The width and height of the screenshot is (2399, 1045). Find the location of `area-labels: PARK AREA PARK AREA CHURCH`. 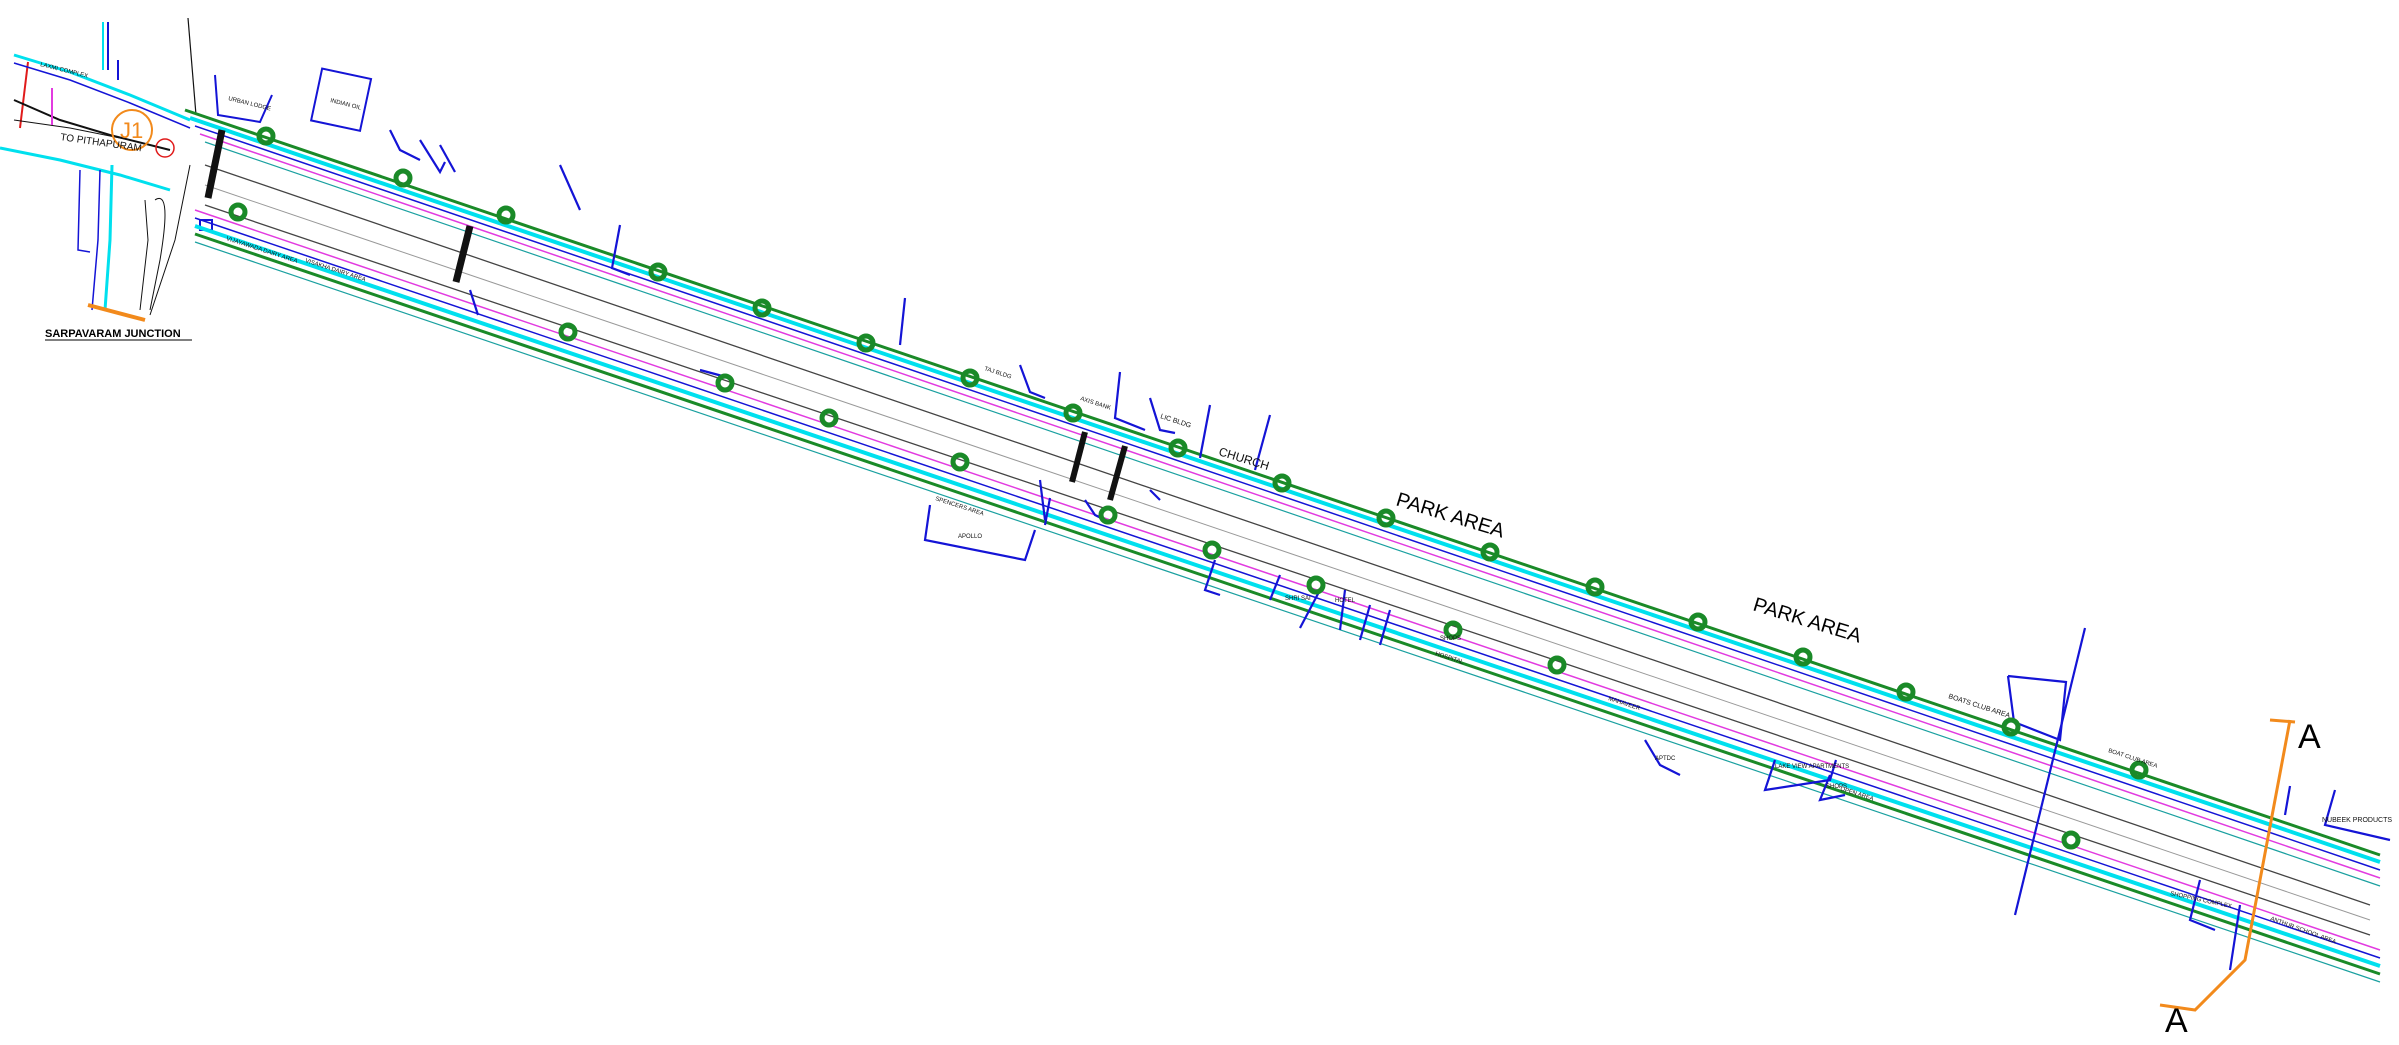

area-labels: PARK AREA PARK AREA CHURCH is located at coordinates (1540, 545).